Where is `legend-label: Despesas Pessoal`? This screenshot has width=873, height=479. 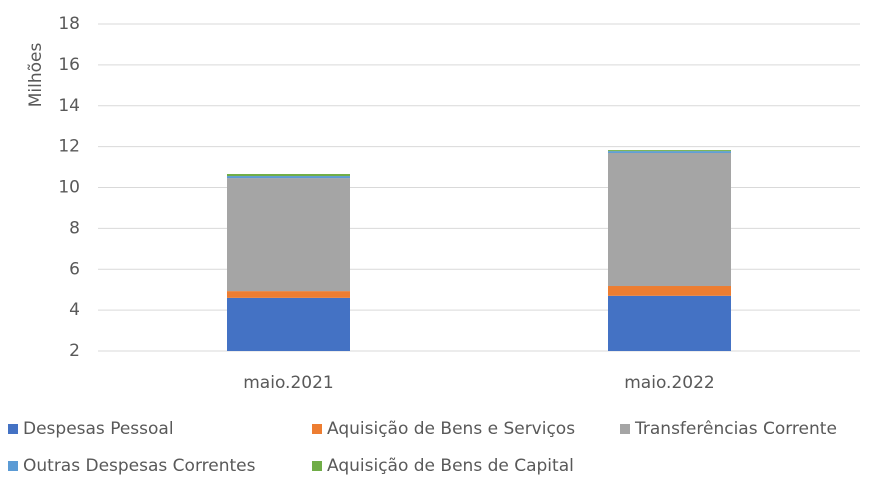 legend-label: Despesas Pessoal is located at coordinates (98, 429).